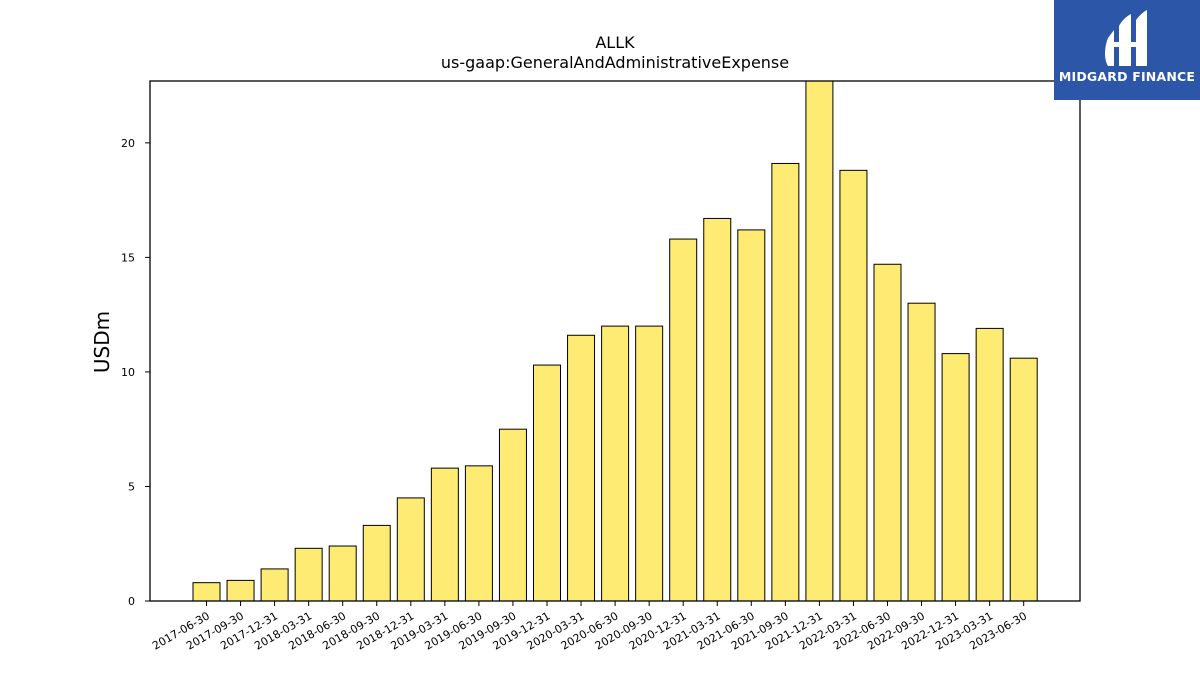 The width and height of the screenshot is (1200, 675). What do you see at coordinates (128, 372) in the screenshot?
I see `y-tick-label: 10` at bounding box center [128, 372].